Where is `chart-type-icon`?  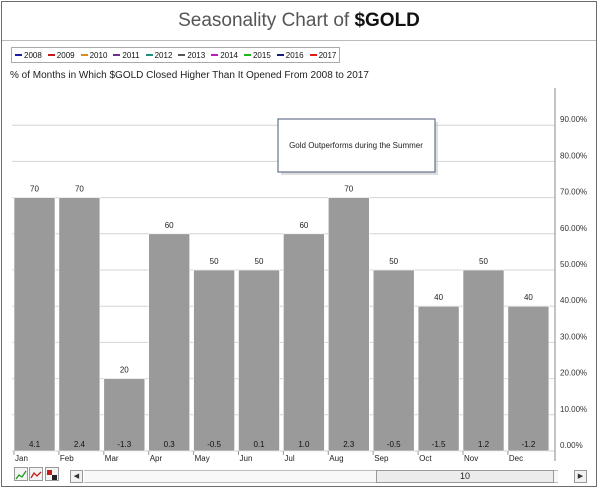 chart-type-icon is located at coordinates (21, 474).